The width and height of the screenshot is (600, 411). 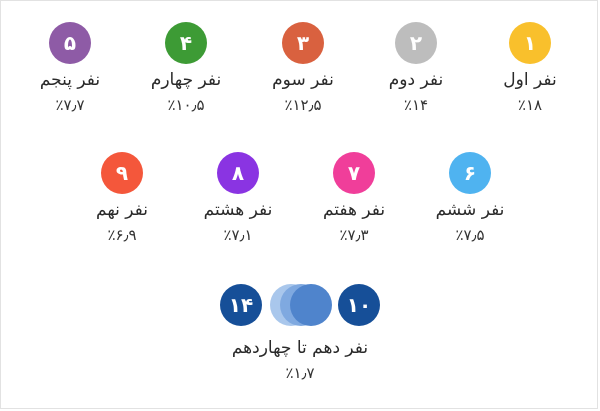 I want to click on group-text: نفر دهم تا چهاردهم ٪۱٫۷, so click(x=300, y=357).